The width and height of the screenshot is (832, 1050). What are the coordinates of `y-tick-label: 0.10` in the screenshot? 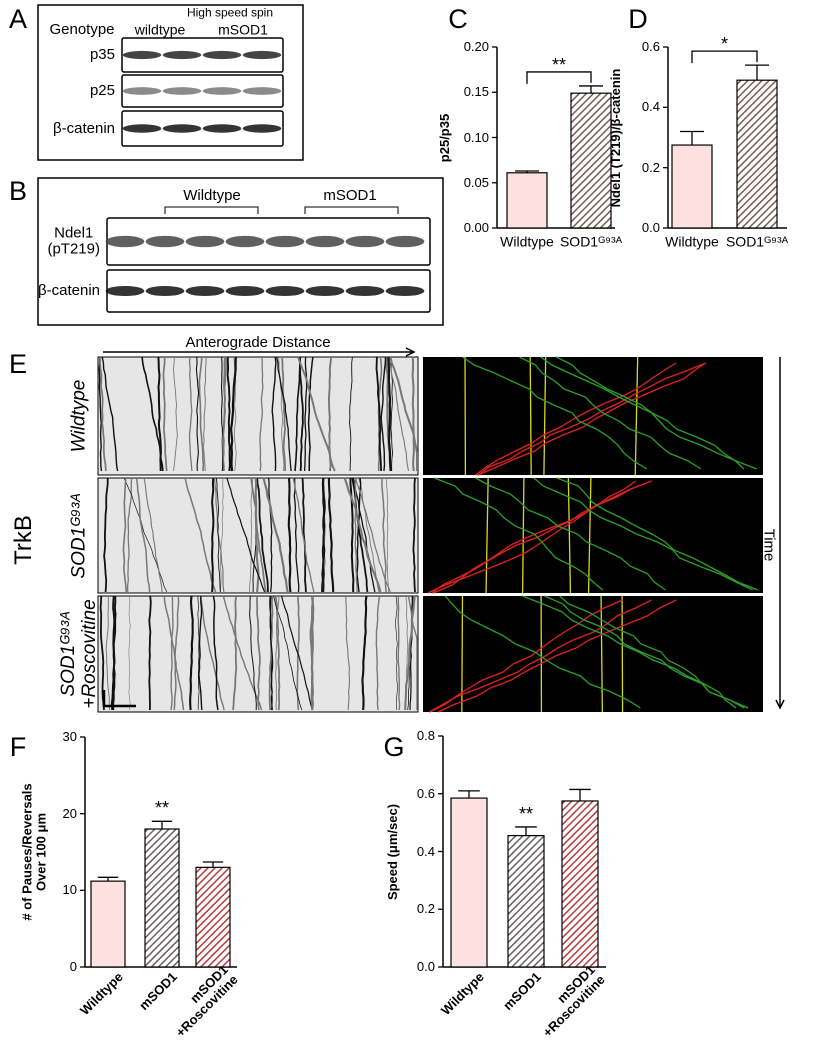 It's located at (476, 137).